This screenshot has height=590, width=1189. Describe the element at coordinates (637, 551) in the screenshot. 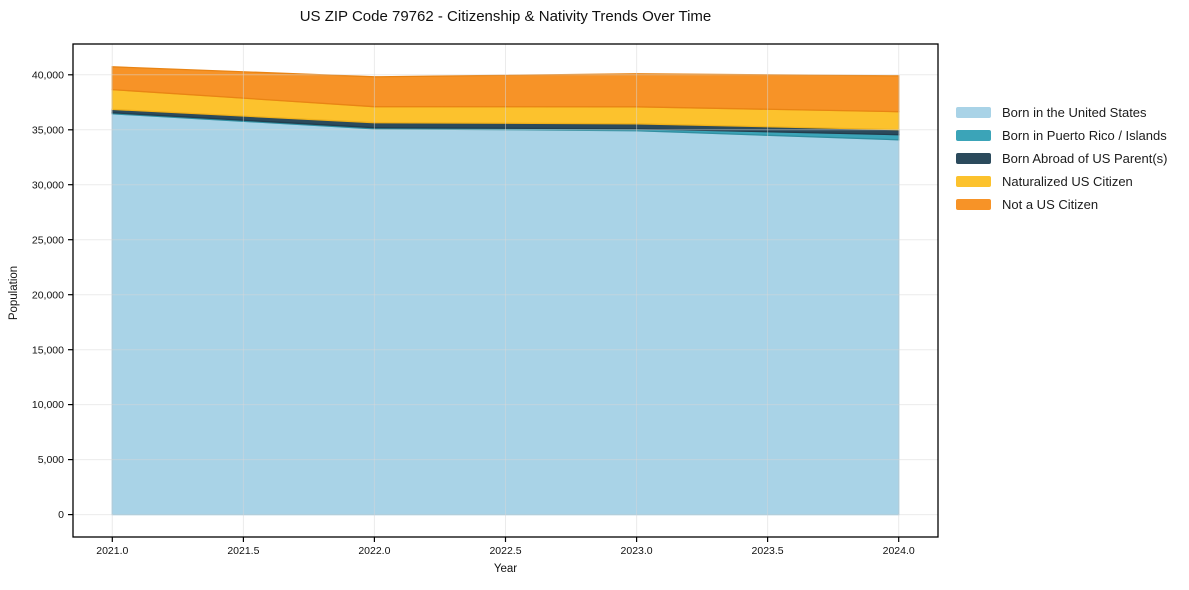

I see `x-tick-label: 2023.0` at that location.